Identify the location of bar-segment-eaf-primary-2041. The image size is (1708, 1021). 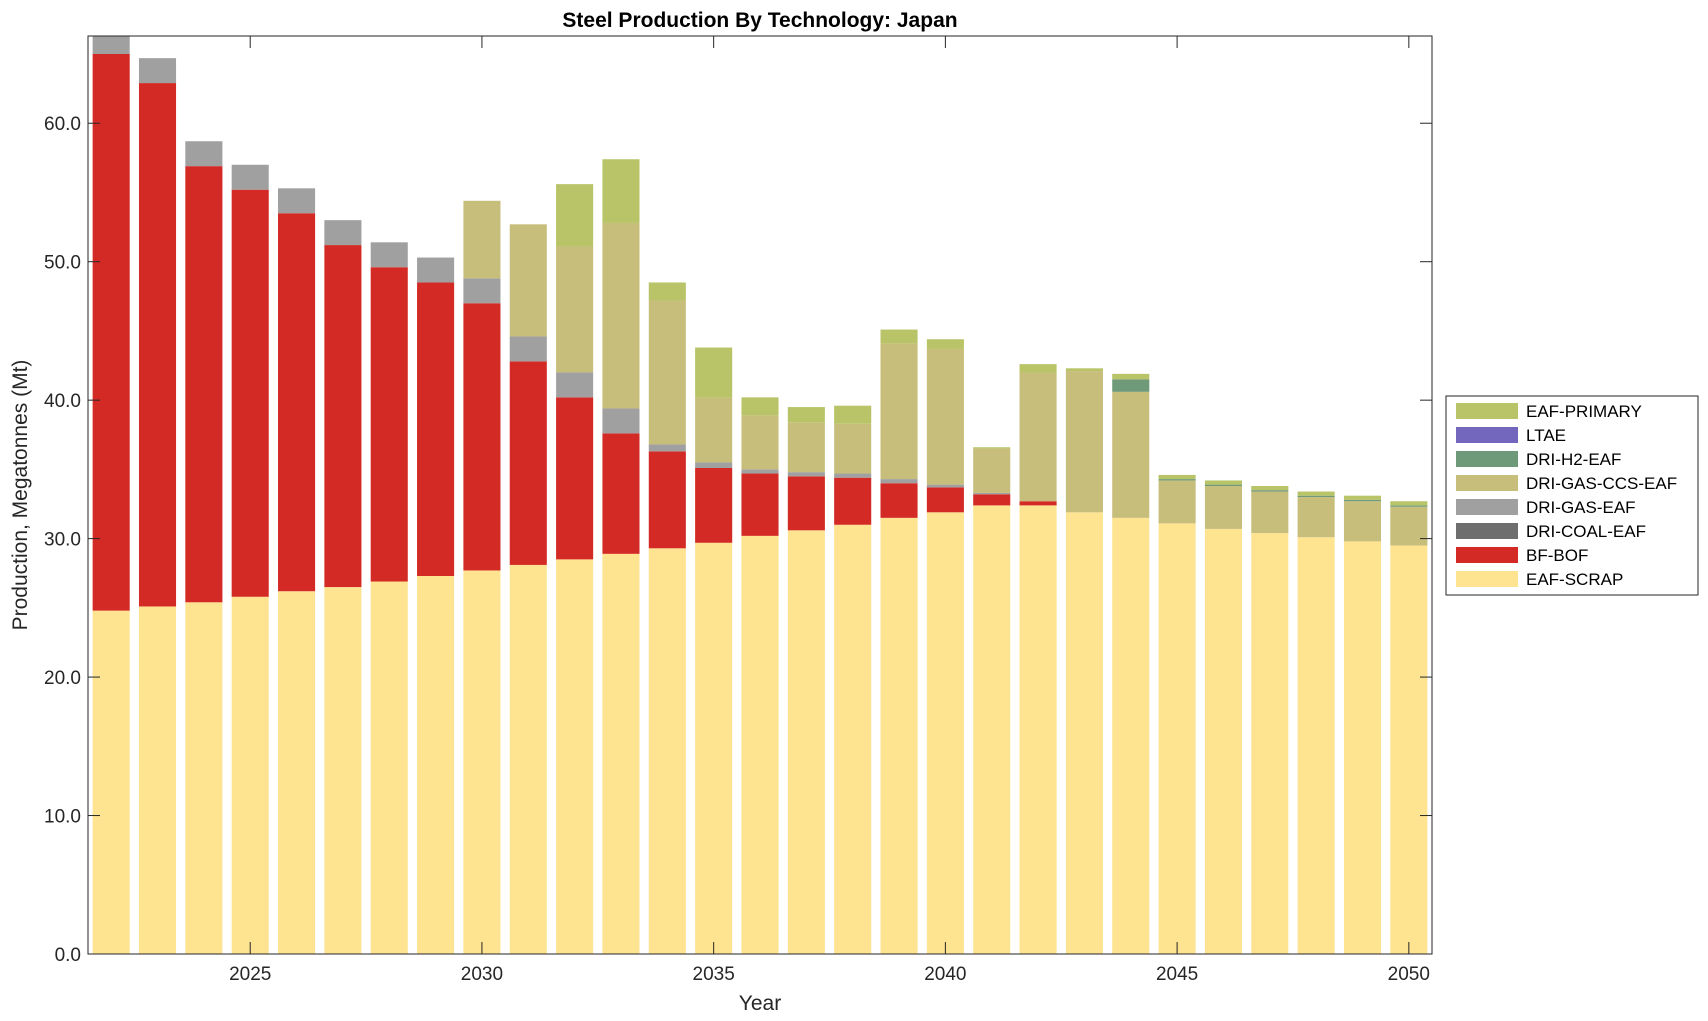
(992, 448).